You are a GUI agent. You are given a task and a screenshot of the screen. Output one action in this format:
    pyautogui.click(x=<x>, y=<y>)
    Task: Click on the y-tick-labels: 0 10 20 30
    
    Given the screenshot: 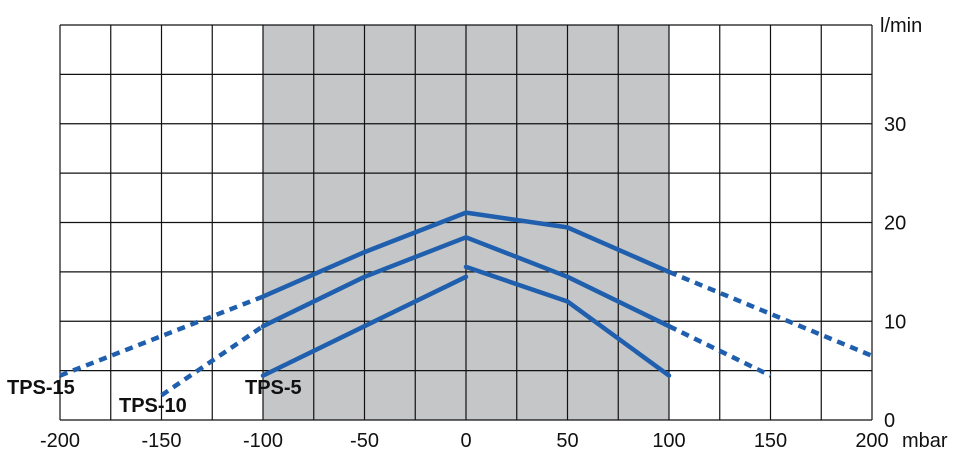 What is the action you would take?
    pyautogui.click(x=895, y=273)
    